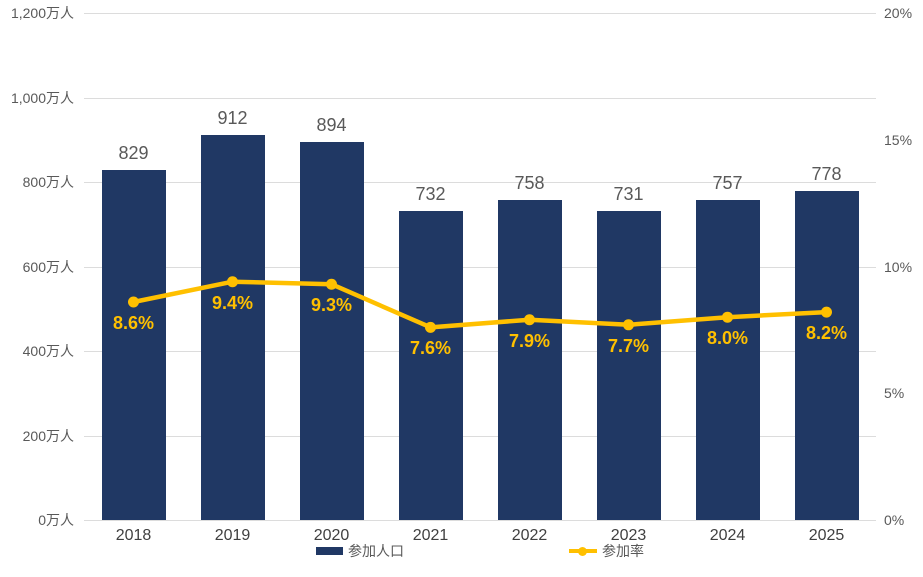 Image resolution: width=923 pixels, height=577 pixels. What do you see at coordinates (727, 338) in the screenshot?
I see `line-value-label: 8.0%` at bounding box center [727, 338].